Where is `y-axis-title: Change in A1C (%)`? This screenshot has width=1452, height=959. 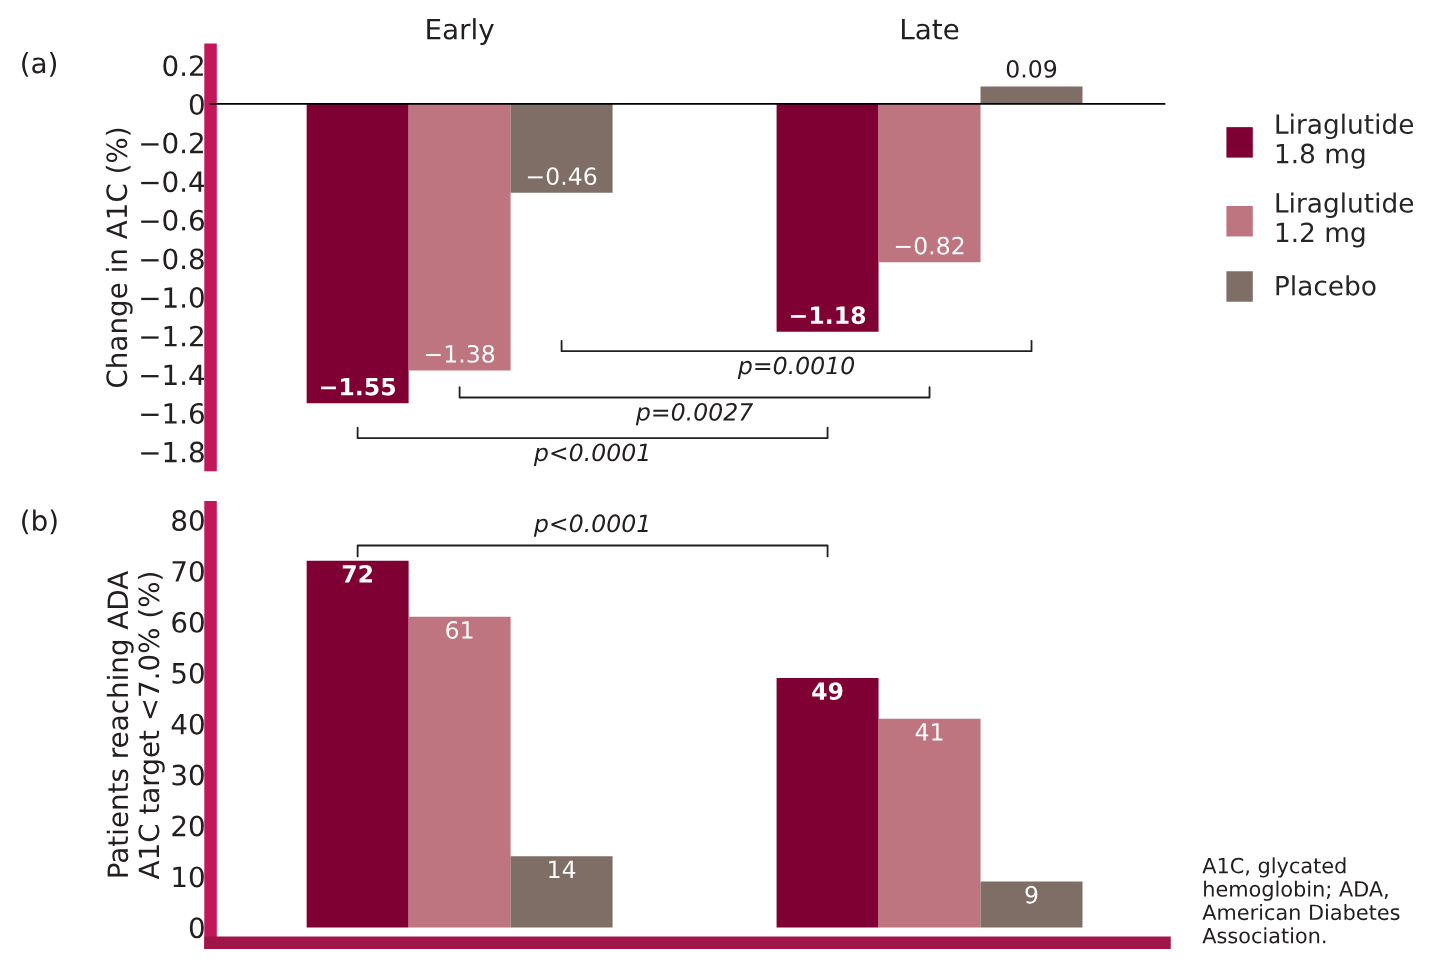
y-axis-title: Change in A1C (%) is located at coordinates (119, 258).